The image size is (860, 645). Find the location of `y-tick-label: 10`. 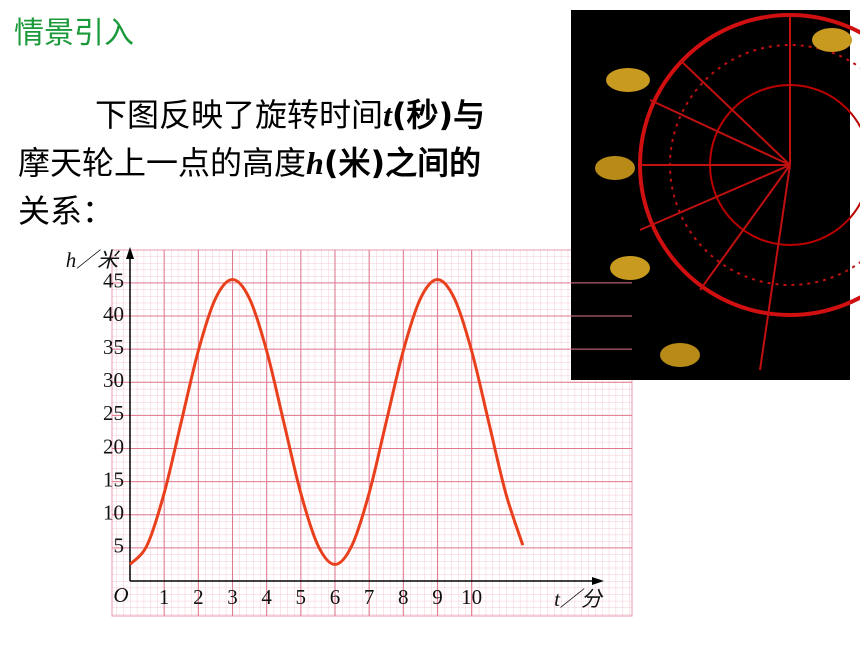

y-tick-label: 10 is located at coordinates (113, 513).